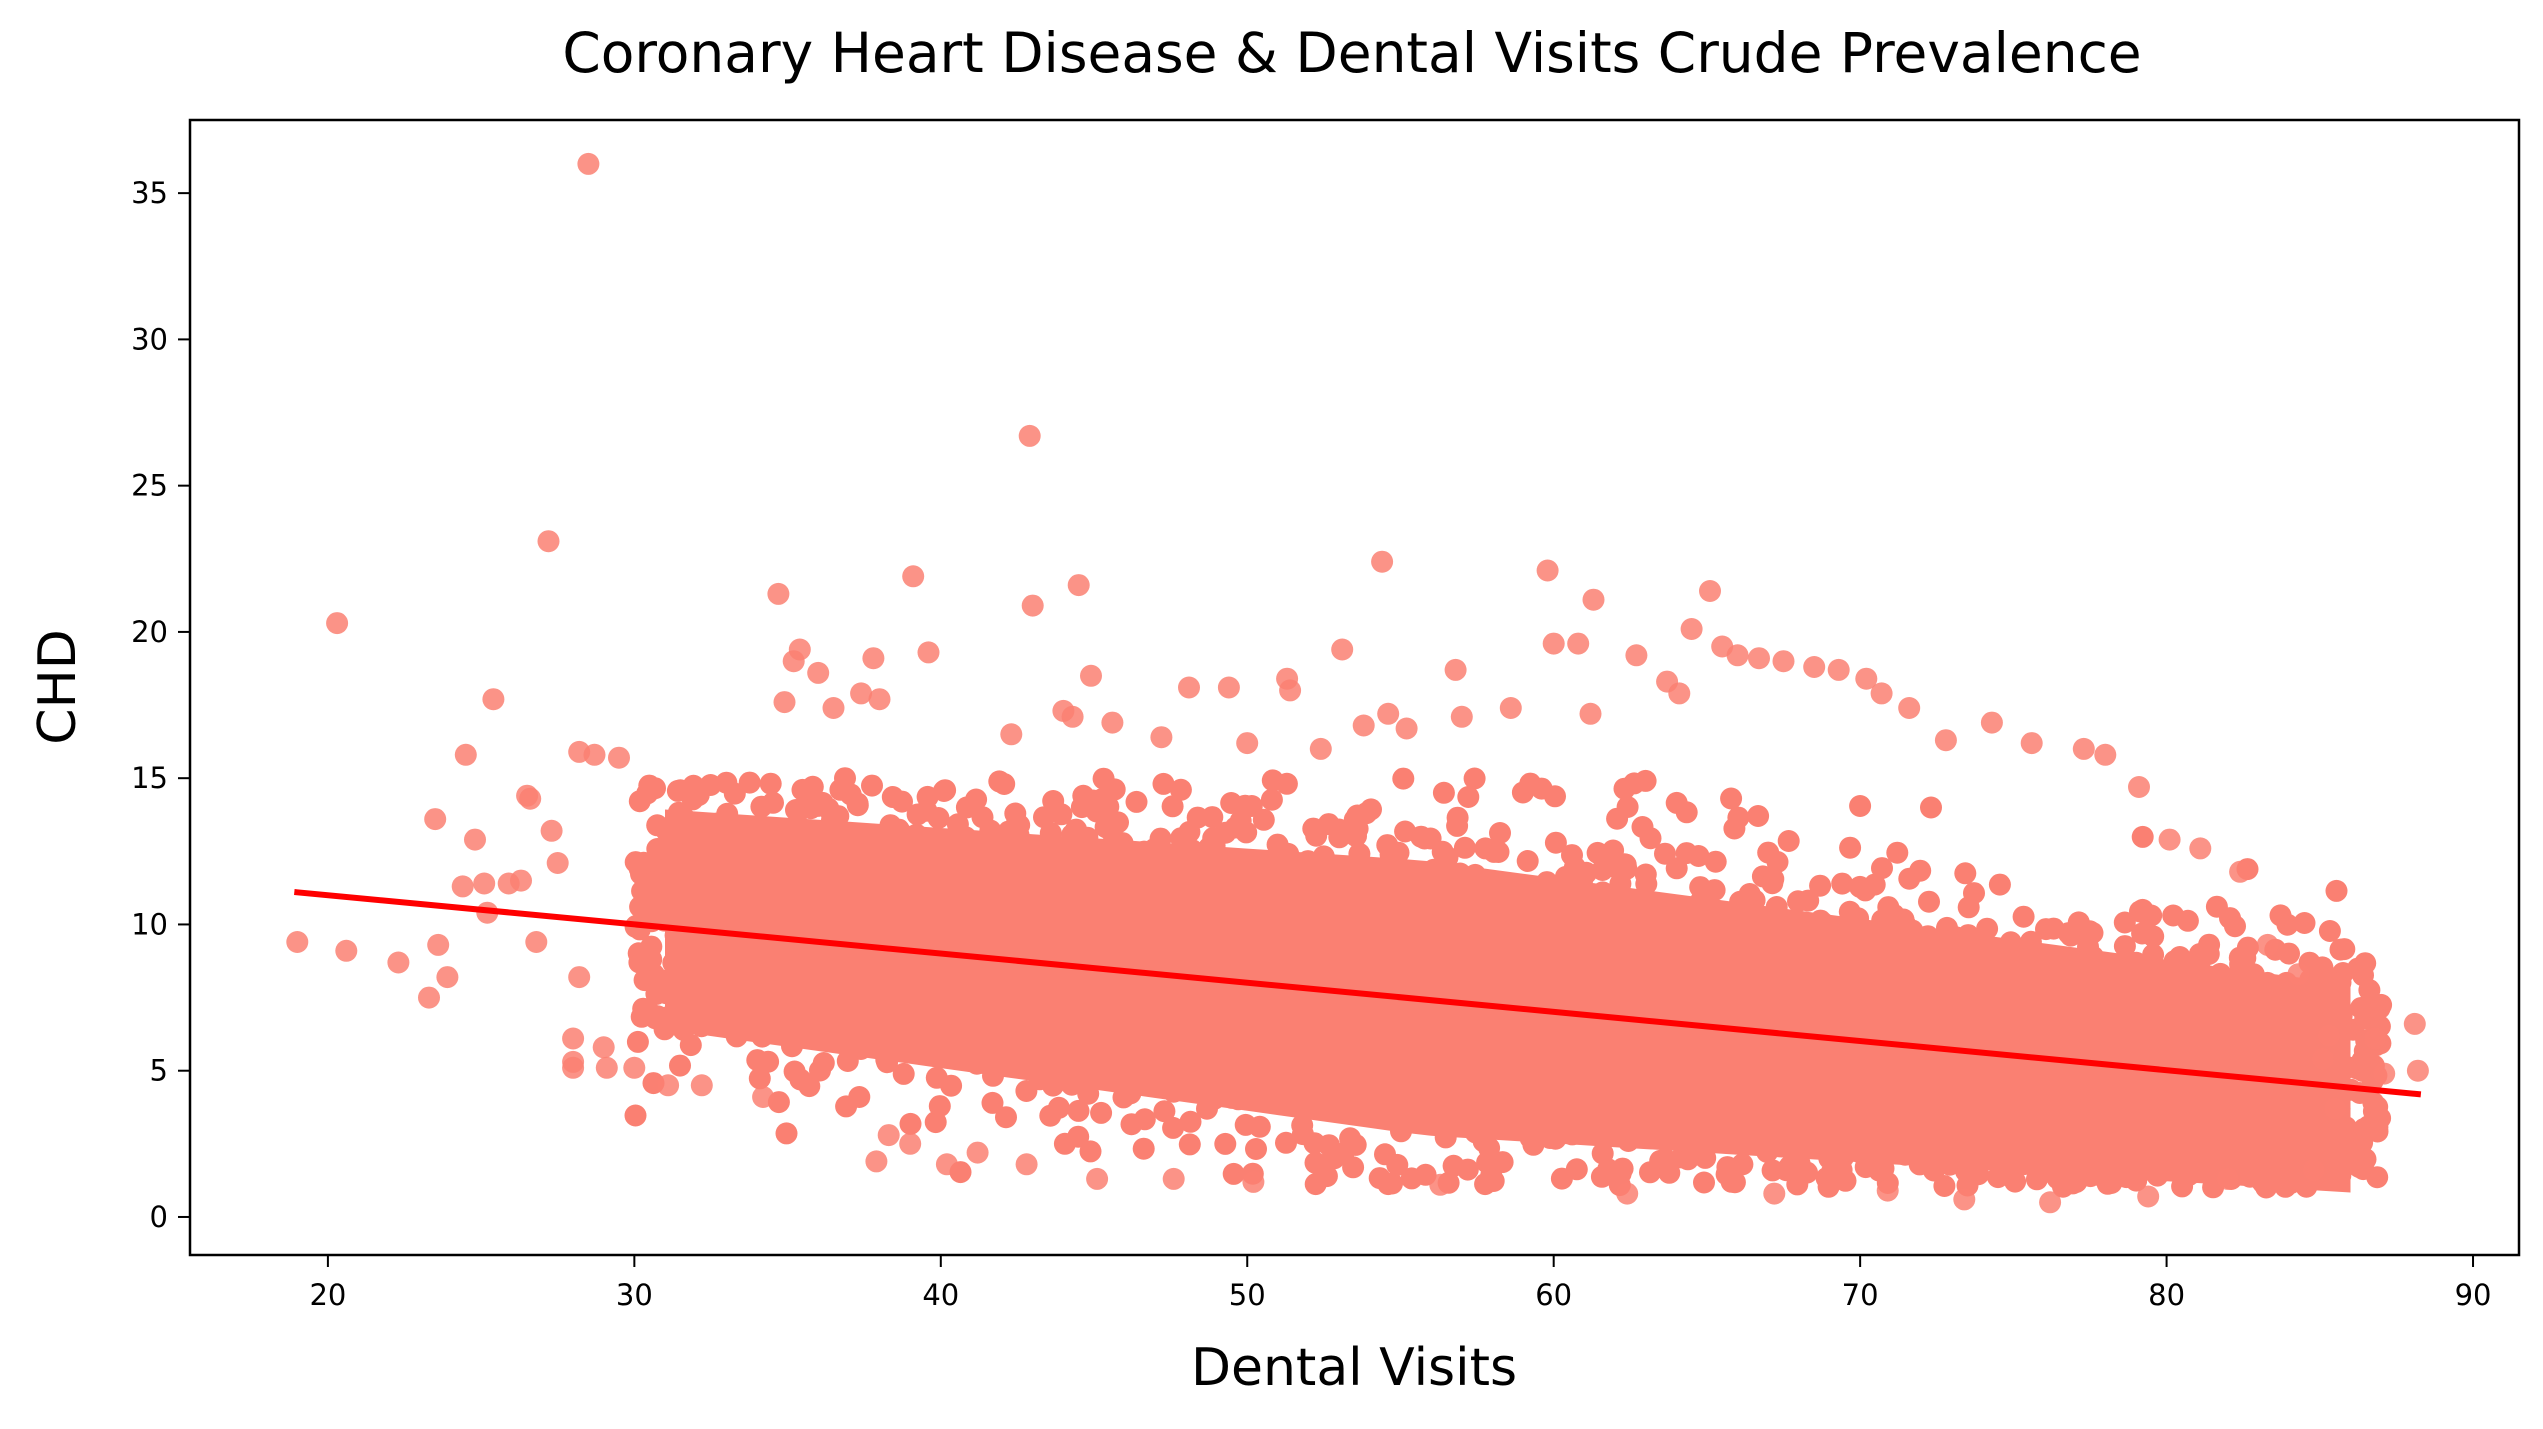 The height and width of the screenshot is (1429, 2543). Describe the element at coordinates (1247, 1295) in the screenshot. I see `x-tick-label: 50` at that location.